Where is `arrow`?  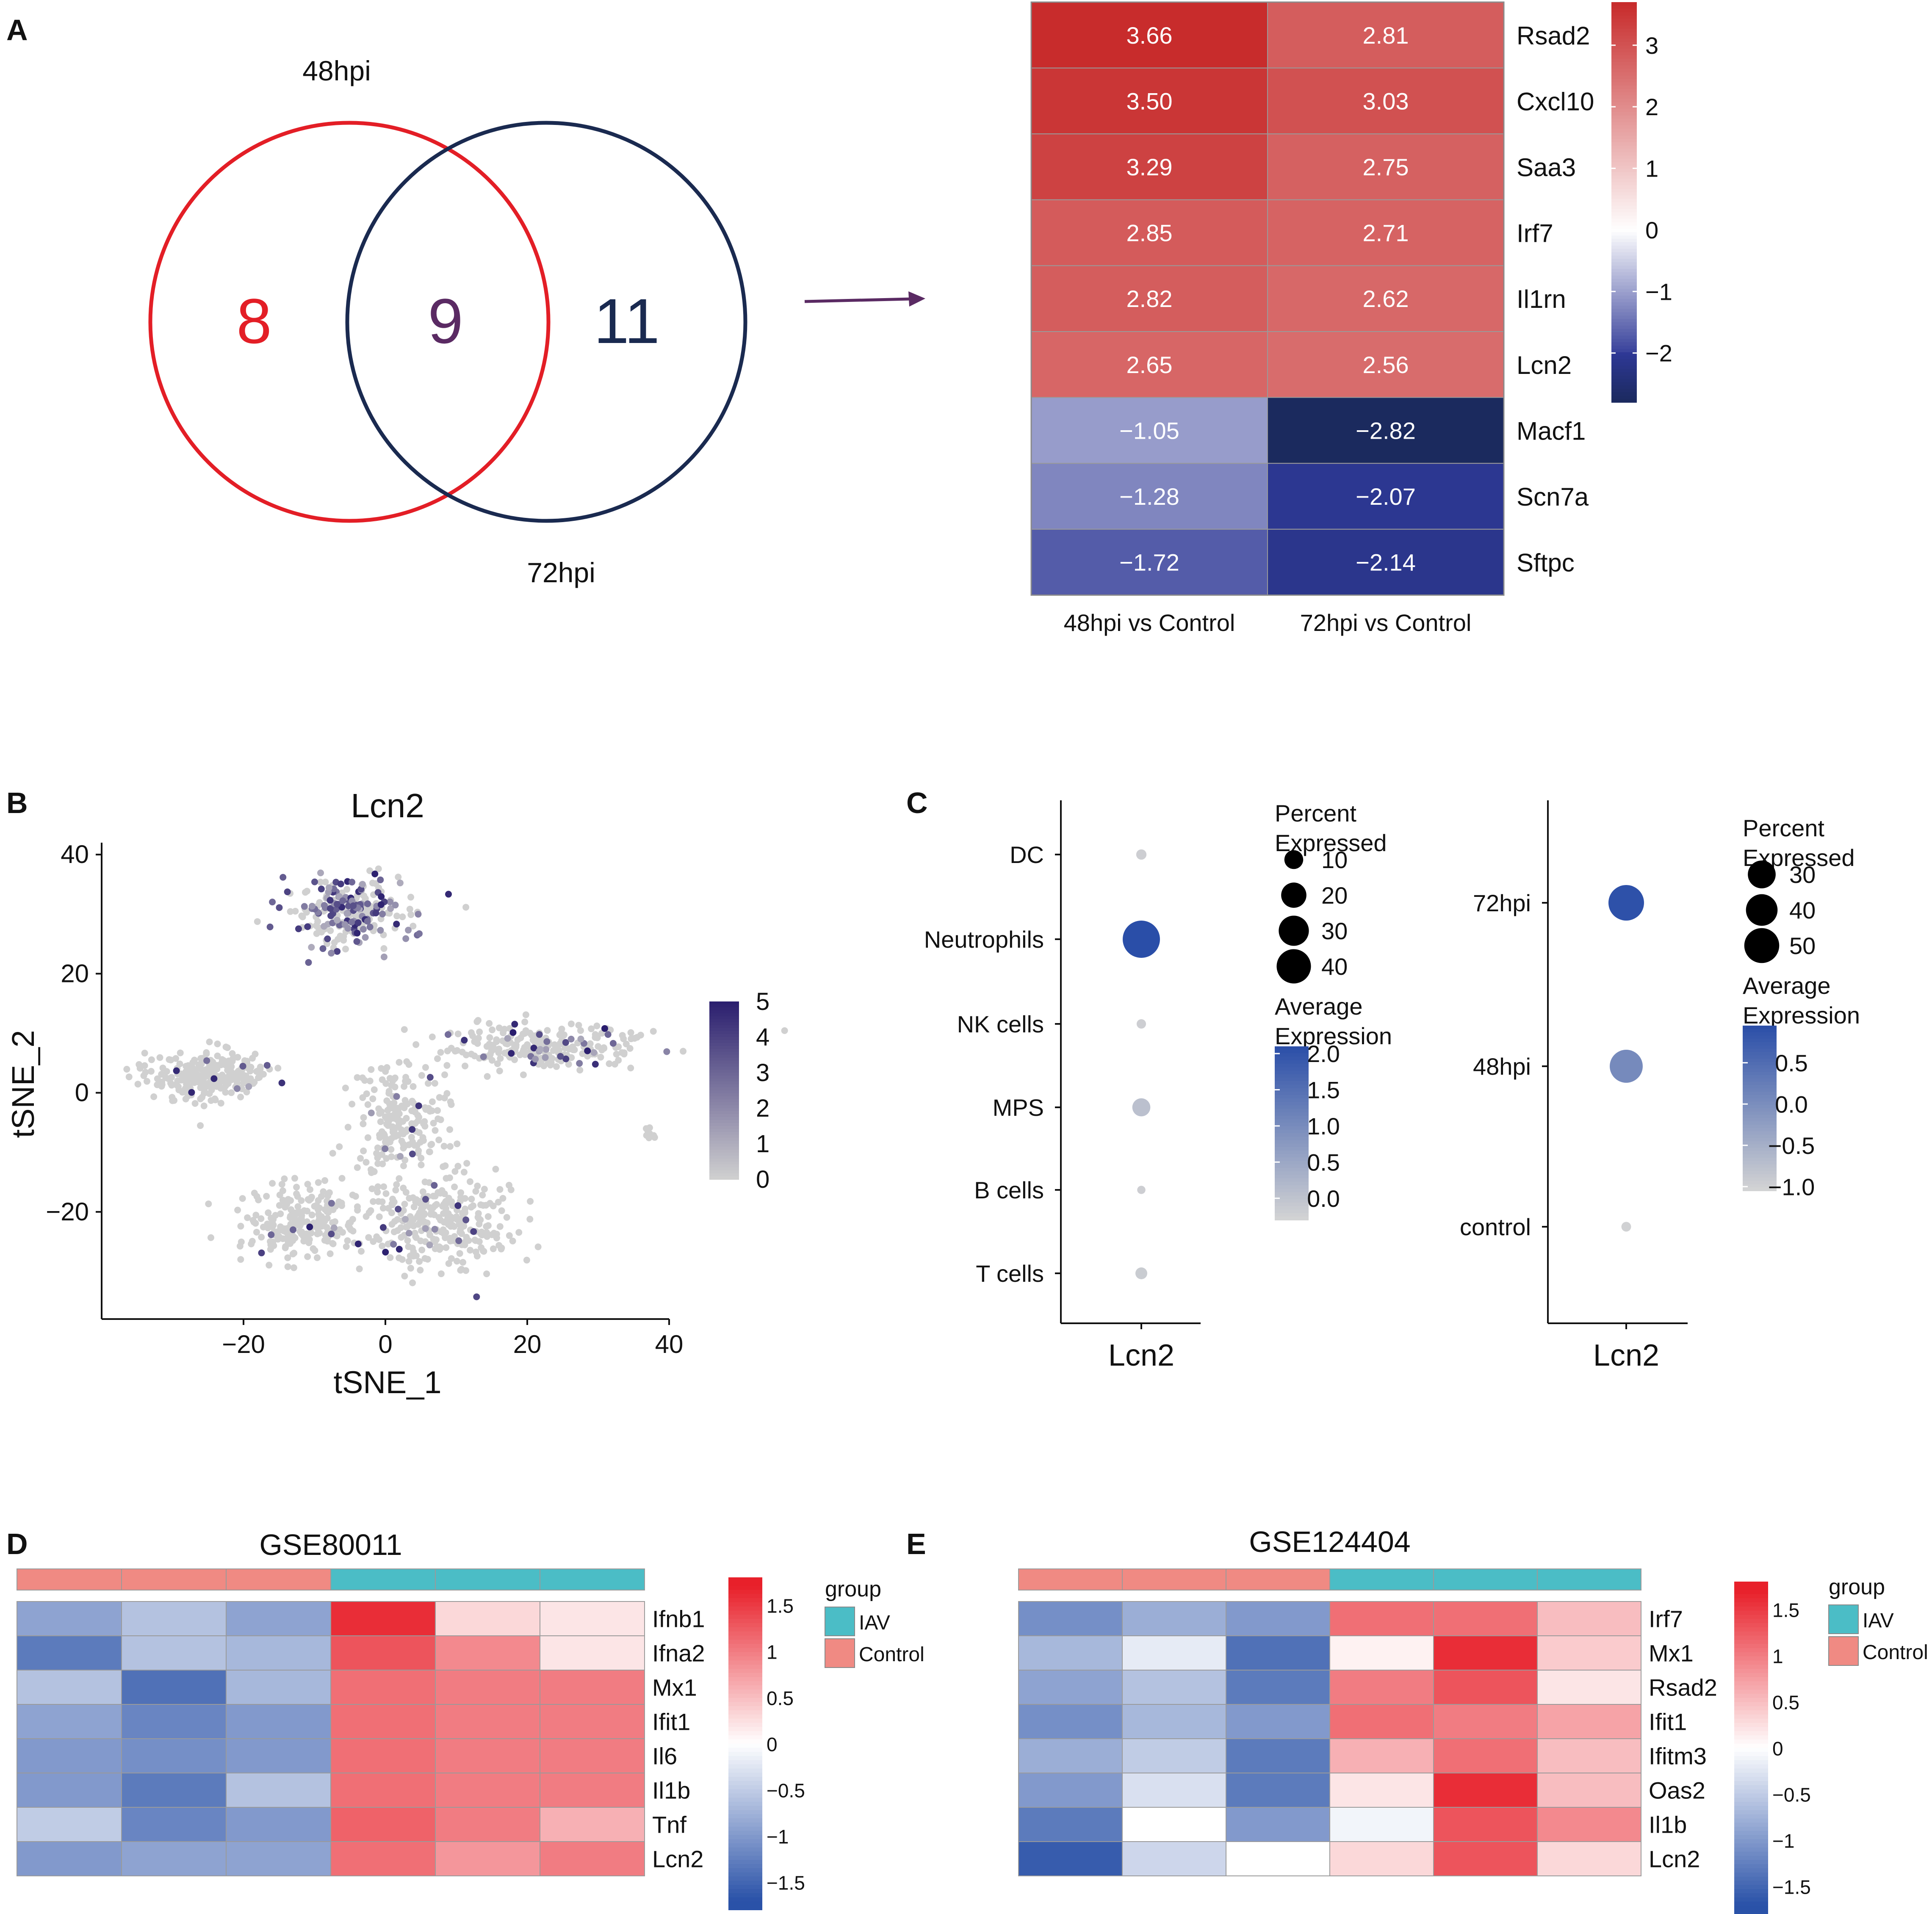
arrow is located at coordinates (864, 299).